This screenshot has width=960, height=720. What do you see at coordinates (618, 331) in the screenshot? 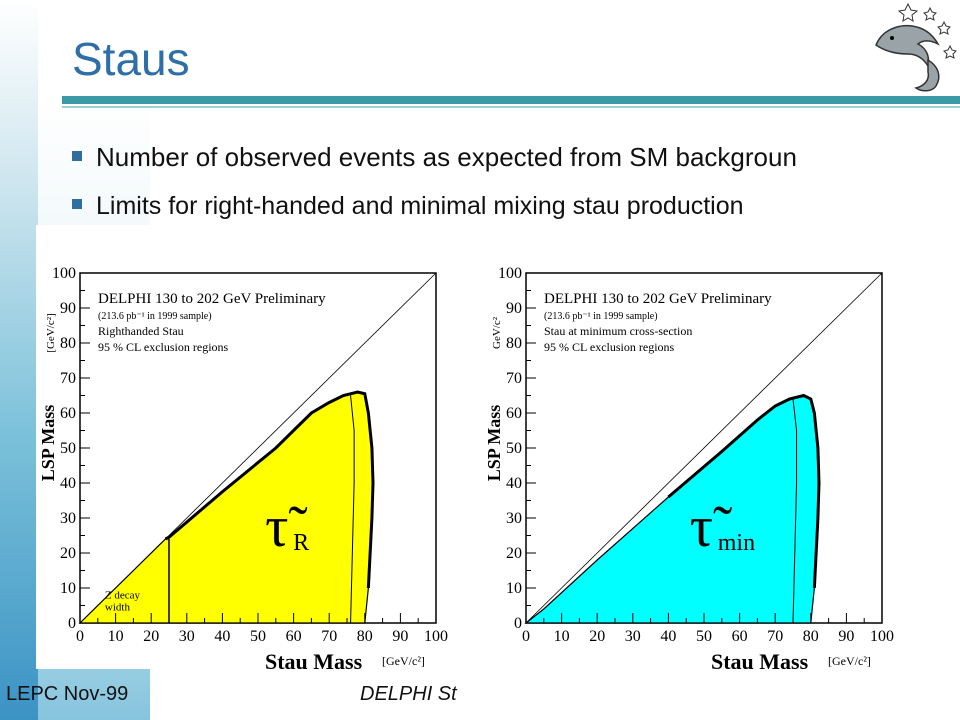
I see `plot-subtitle-line: Stau at minimum cross-section` at bounding box center [618, 331].